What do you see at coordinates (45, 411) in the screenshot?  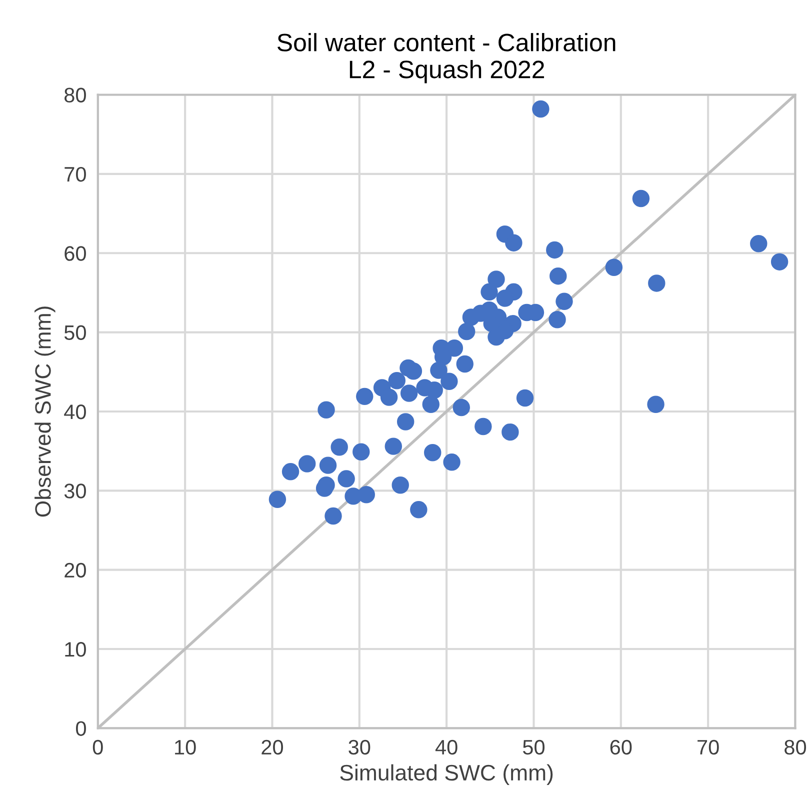 I see `y-axis-title: Observed SWC (mm)` at bounding box center [45, 411].